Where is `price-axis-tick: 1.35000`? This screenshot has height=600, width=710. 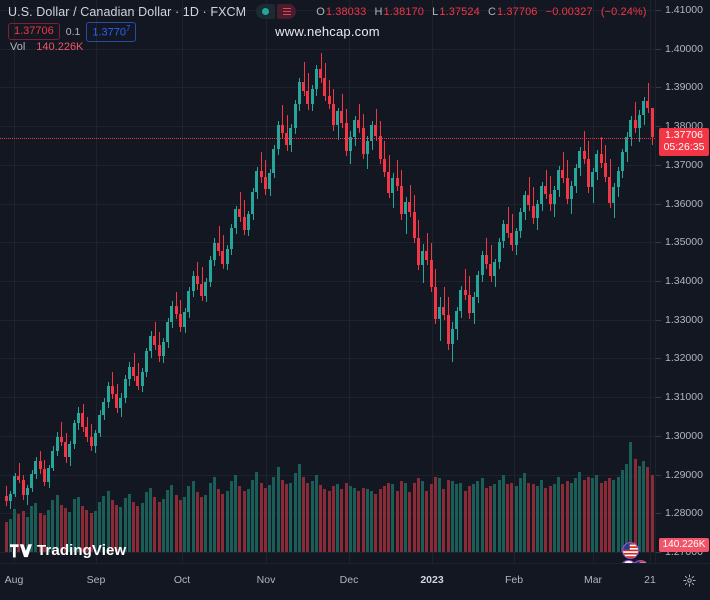
price-axis-tick: 1.35000 is located at coordinates (683, 242).